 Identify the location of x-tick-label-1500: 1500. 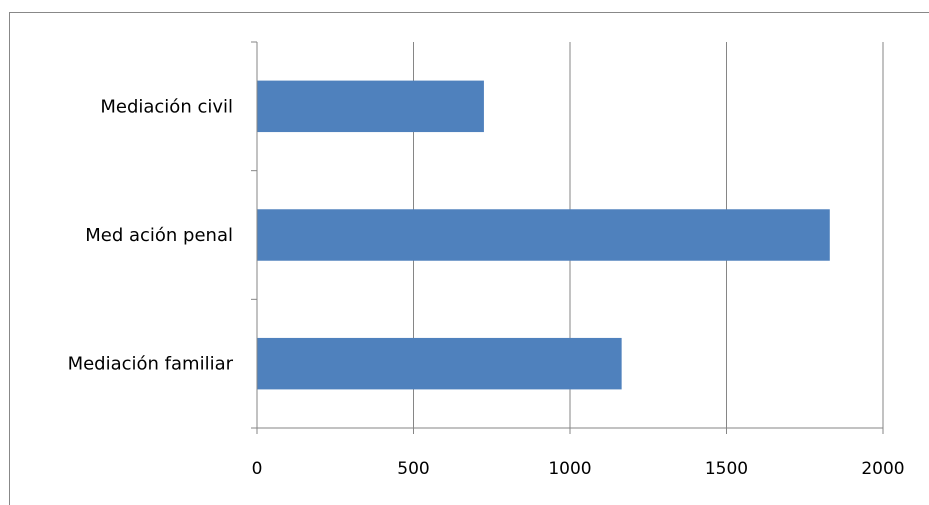
(726, 469).